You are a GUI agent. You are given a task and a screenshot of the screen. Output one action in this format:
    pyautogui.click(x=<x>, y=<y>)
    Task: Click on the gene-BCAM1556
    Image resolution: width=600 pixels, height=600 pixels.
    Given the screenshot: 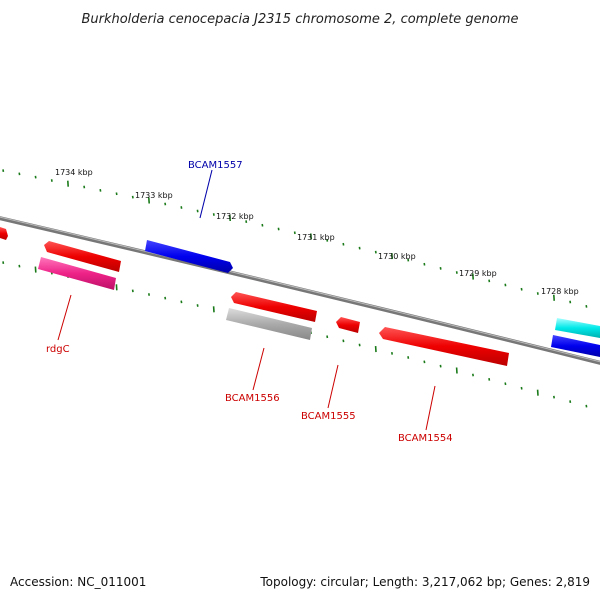 What is the action you would take?
    pyautogui.click(x=269, y=324)
    